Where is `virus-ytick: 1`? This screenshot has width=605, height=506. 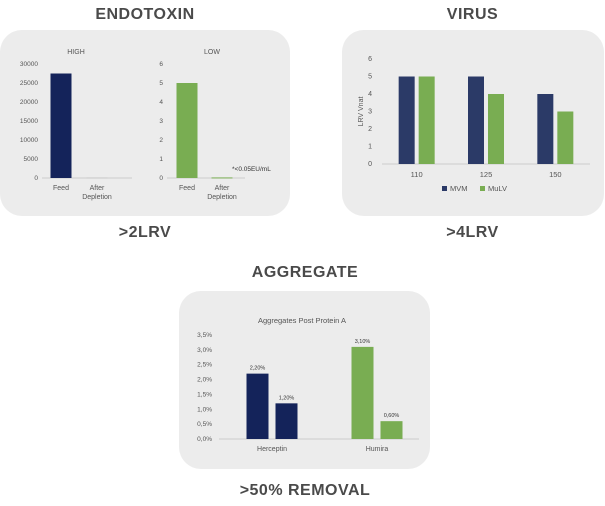
virus-ytick: 1 is located at coordinates (370, 147).